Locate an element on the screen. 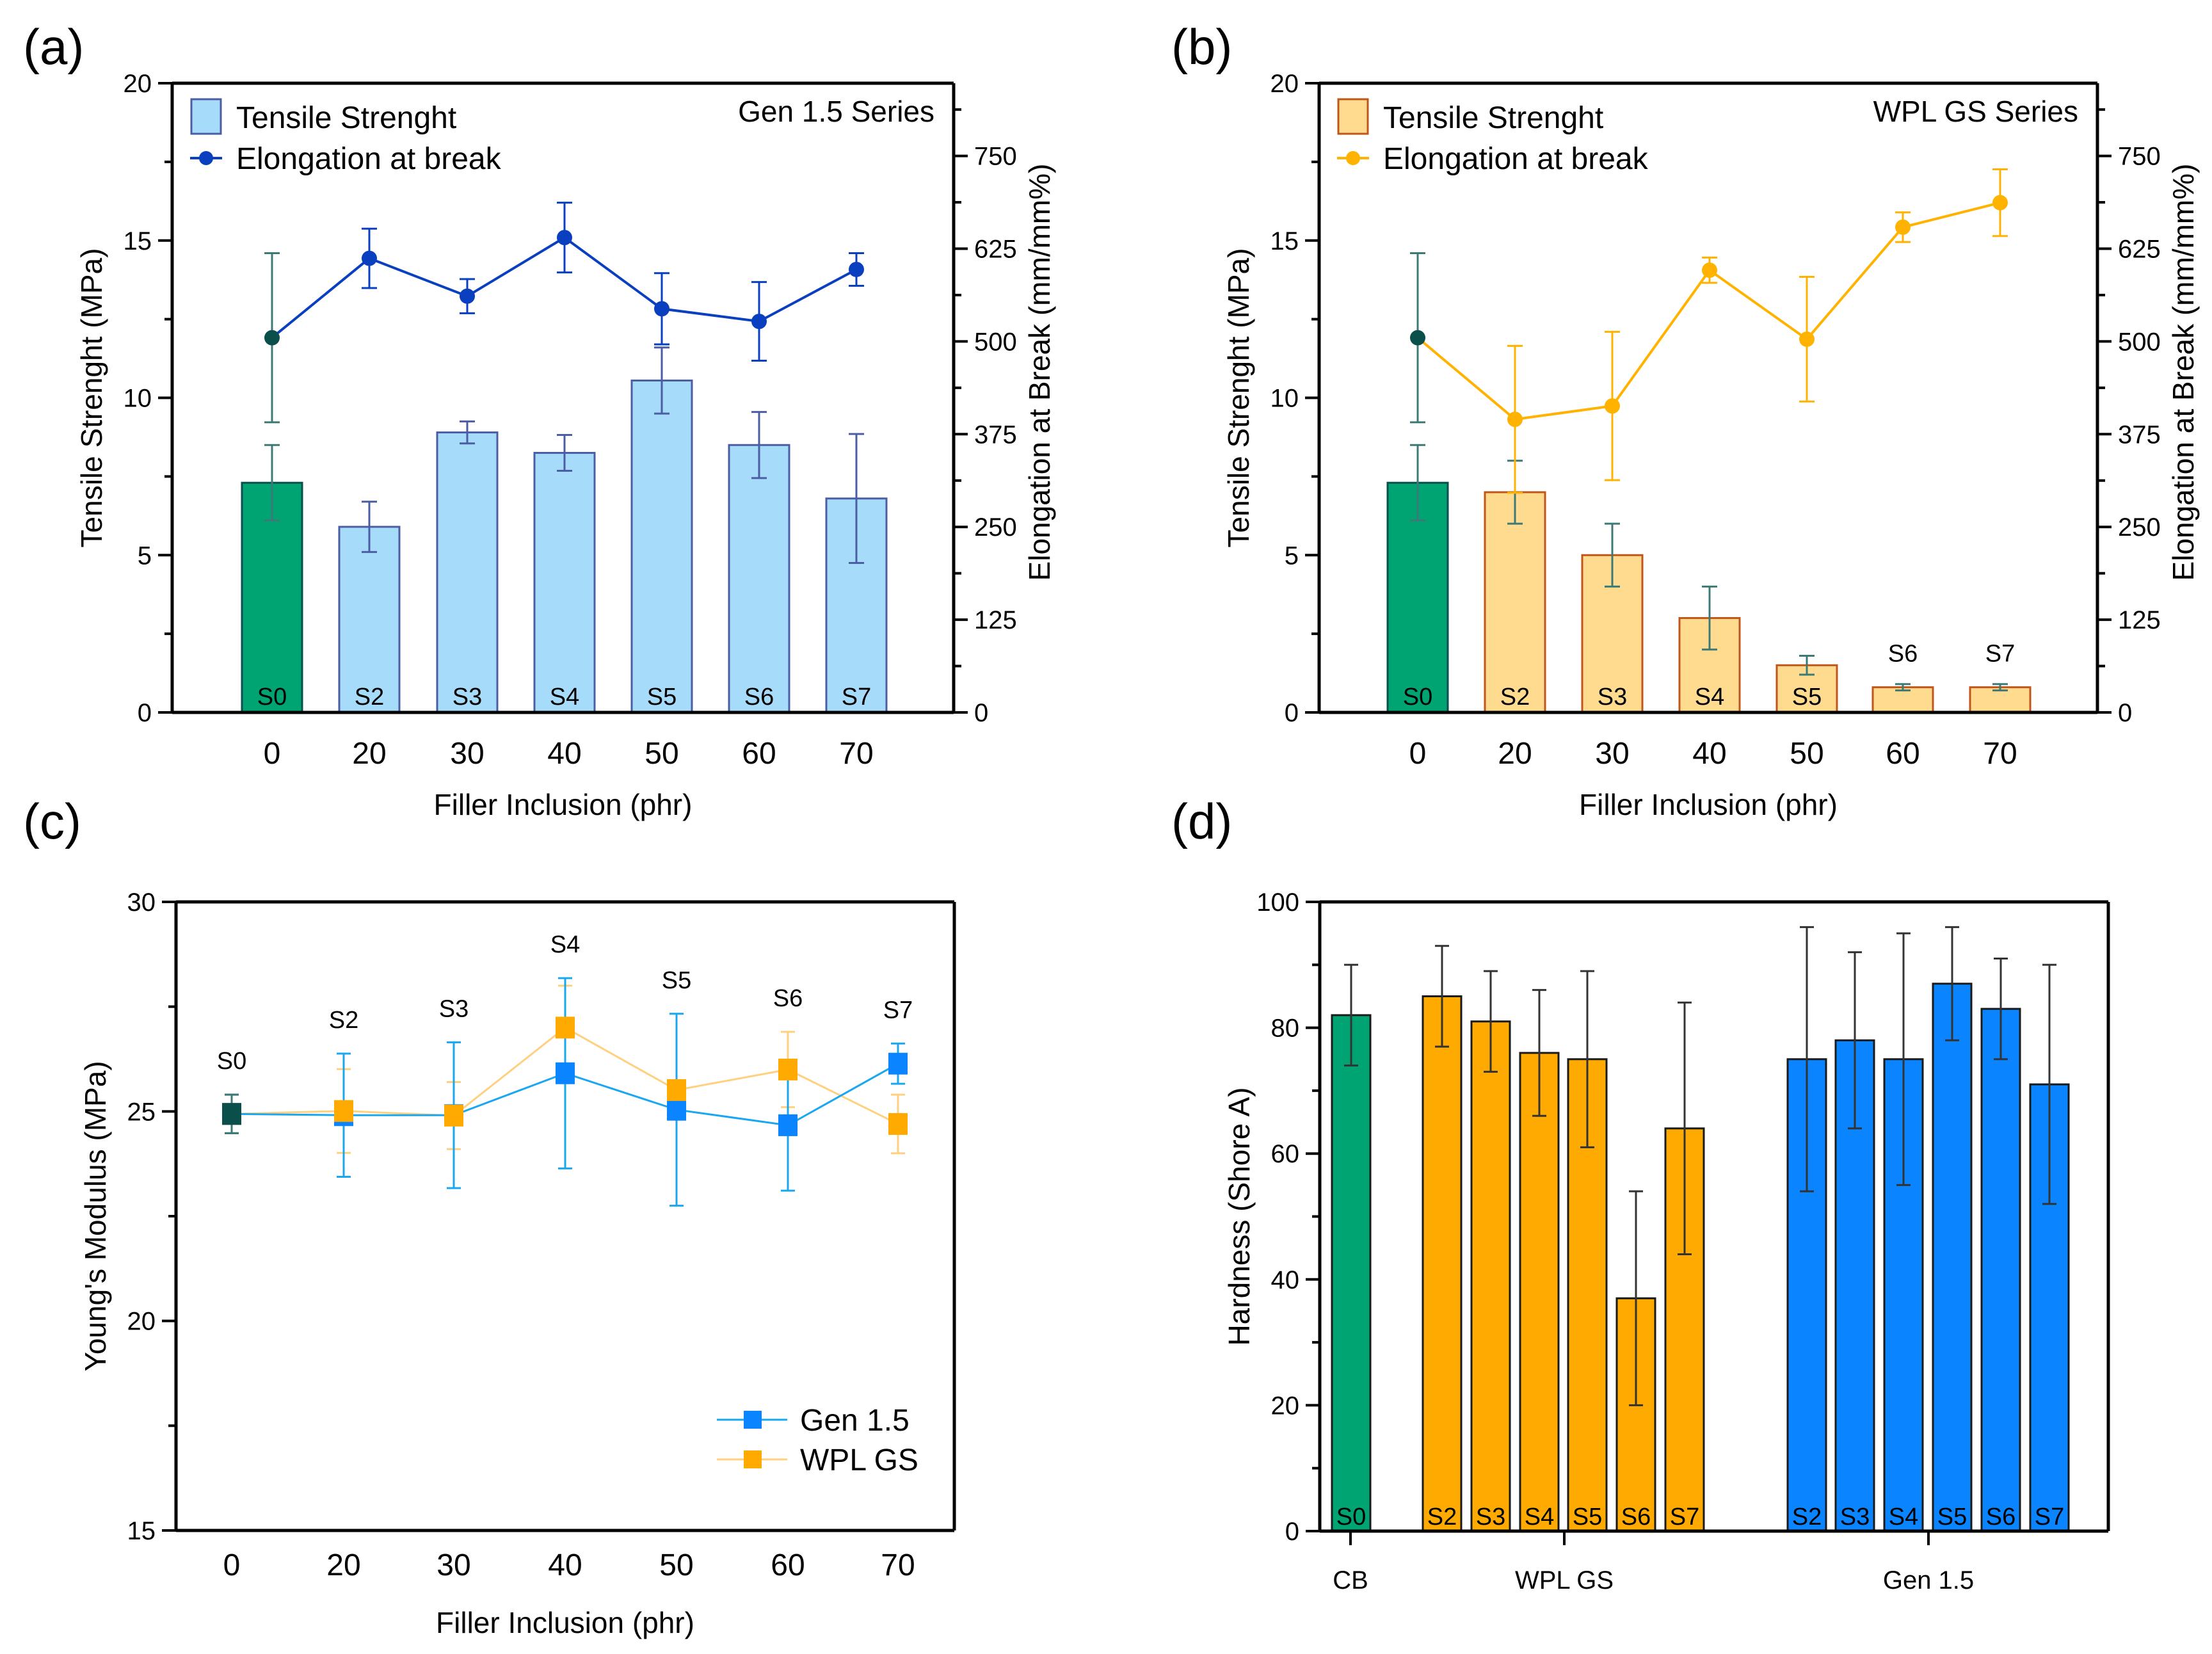 The image size is (2212, 1654). y2-tick-label: 625 is located at coordinates (995, 250).